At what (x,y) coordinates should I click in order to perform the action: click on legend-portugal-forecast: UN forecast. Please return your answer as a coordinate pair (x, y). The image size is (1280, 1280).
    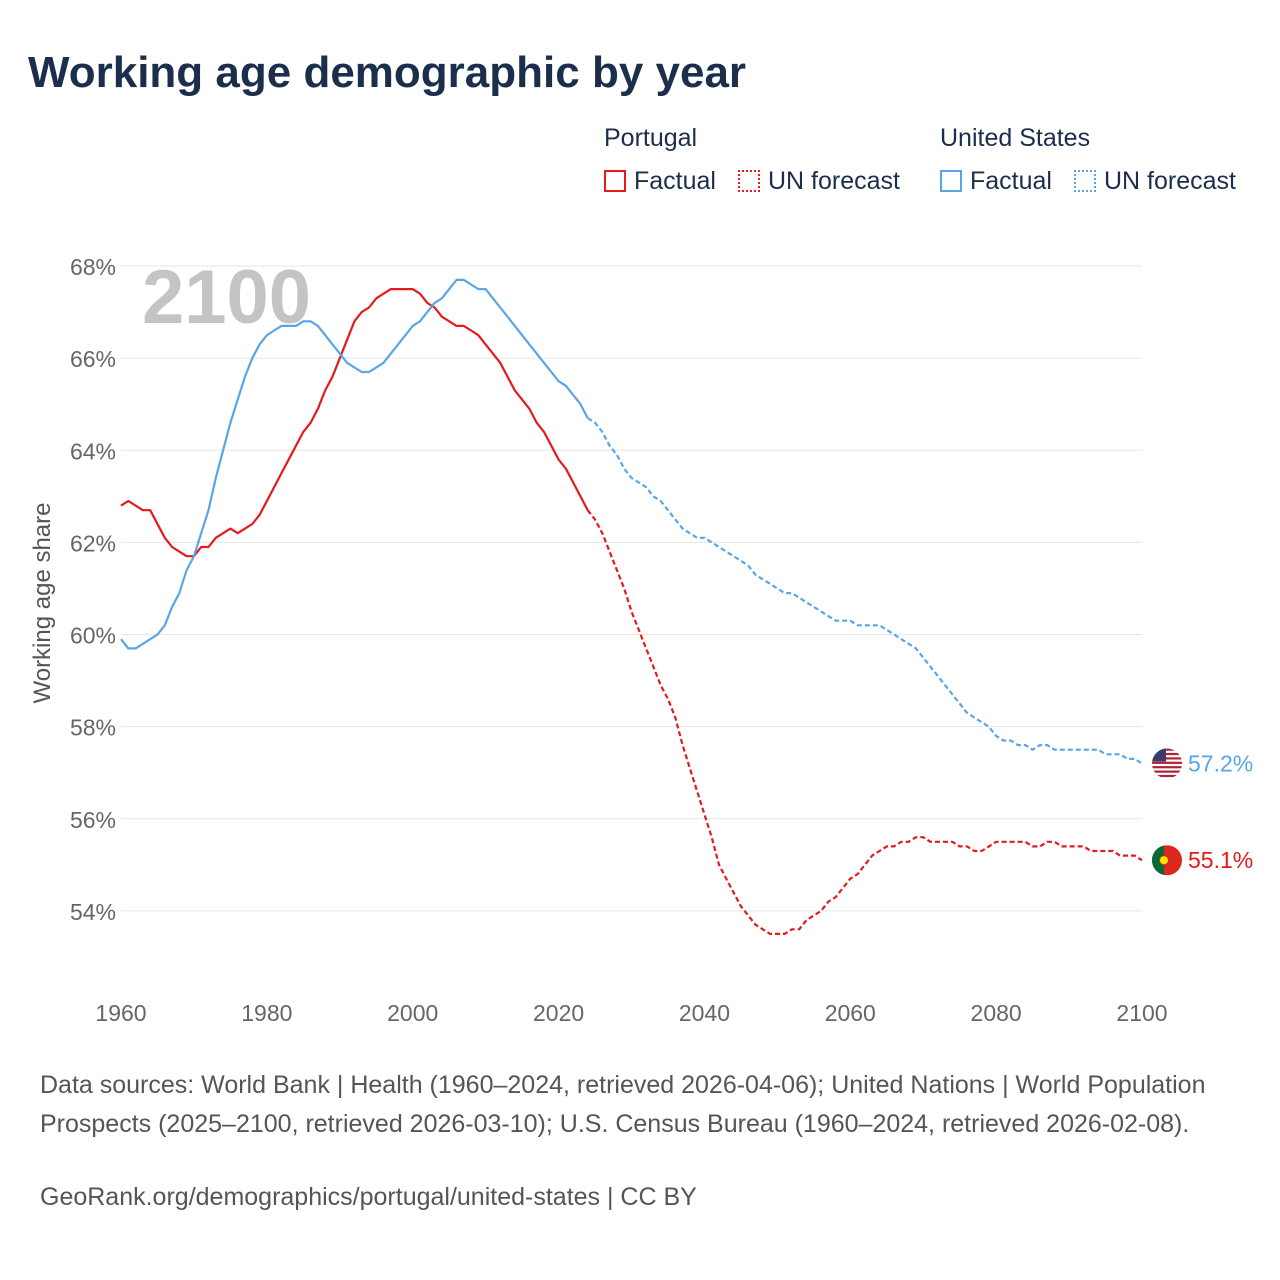
    Looking at the image, I should click on (819, 181).